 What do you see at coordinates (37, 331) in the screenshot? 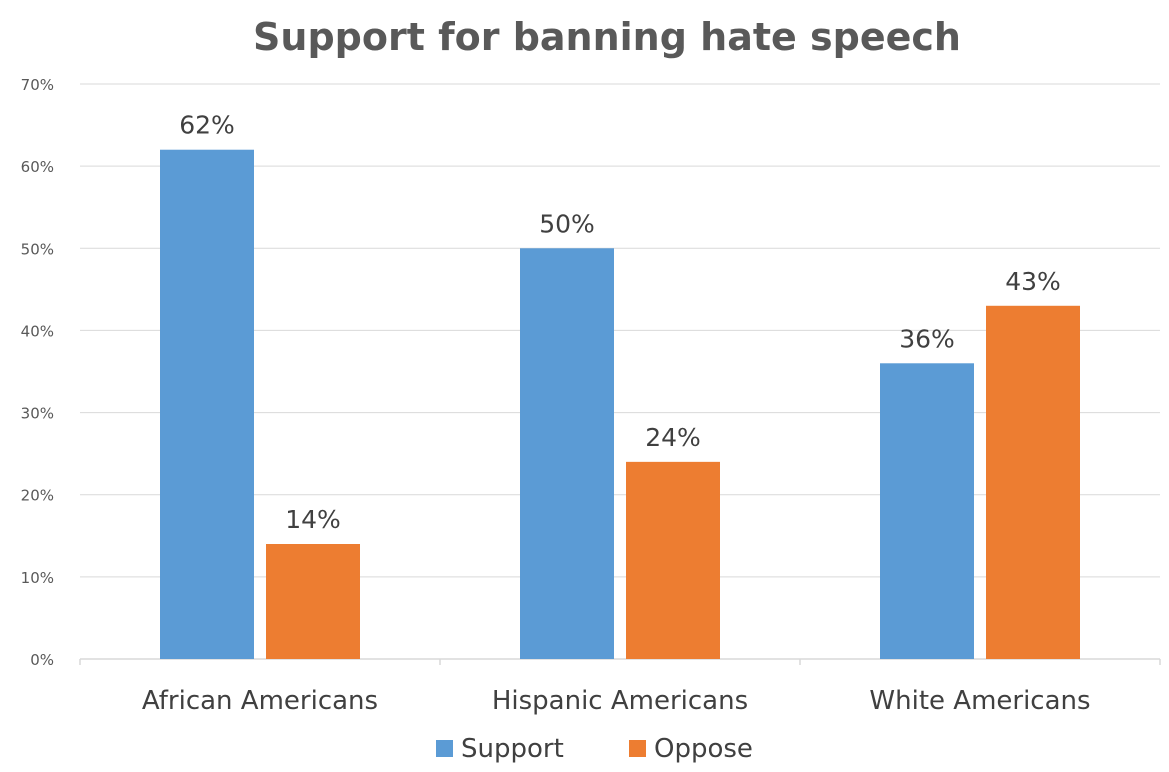
I see `y-tick-label: 40%` at bounding box center [37, 331].